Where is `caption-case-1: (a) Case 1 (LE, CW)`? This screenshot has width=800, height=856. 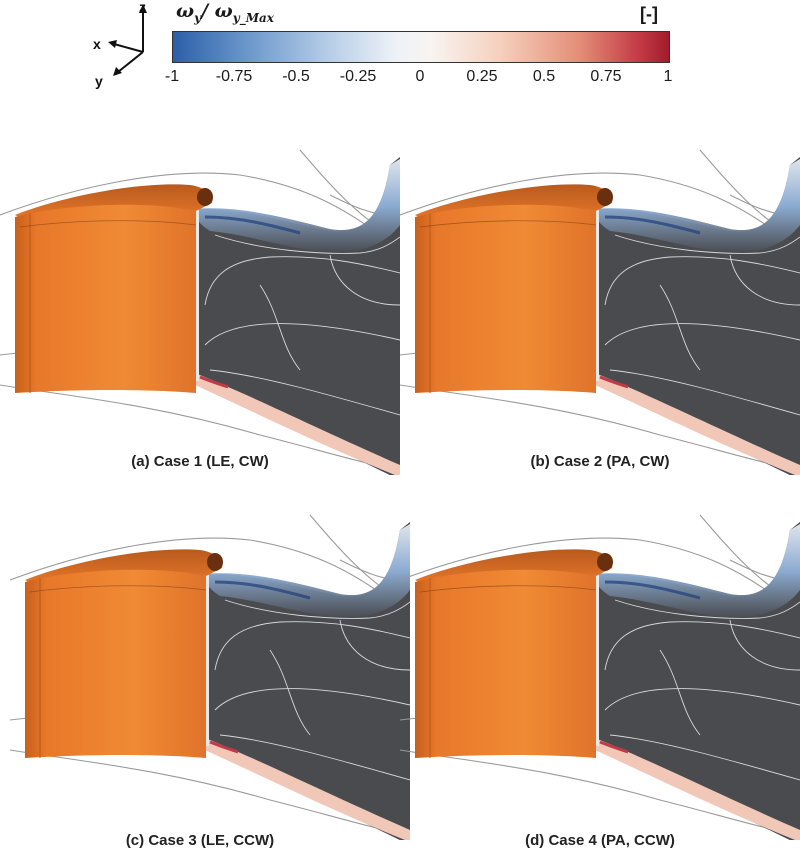
caption-case-1: (a) Case 1 (LE, CW) is located at coordinates (200, 461).